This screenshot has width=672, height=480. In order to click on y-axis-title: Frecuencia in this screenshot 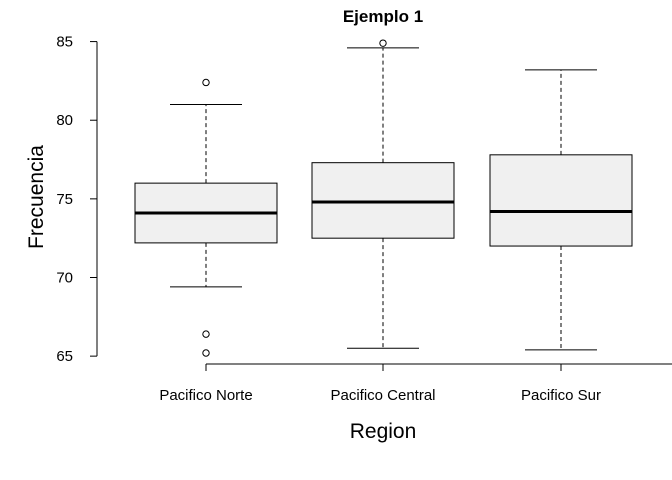, I will do `click(36, 197)`.